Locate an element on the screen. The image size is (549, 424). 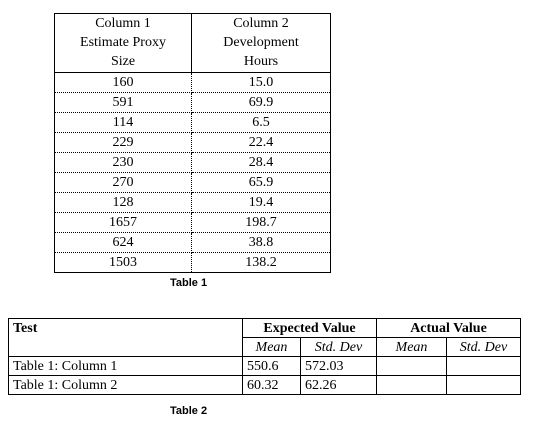
table-row: 230 28.4 is located at coordinates (192, 162).